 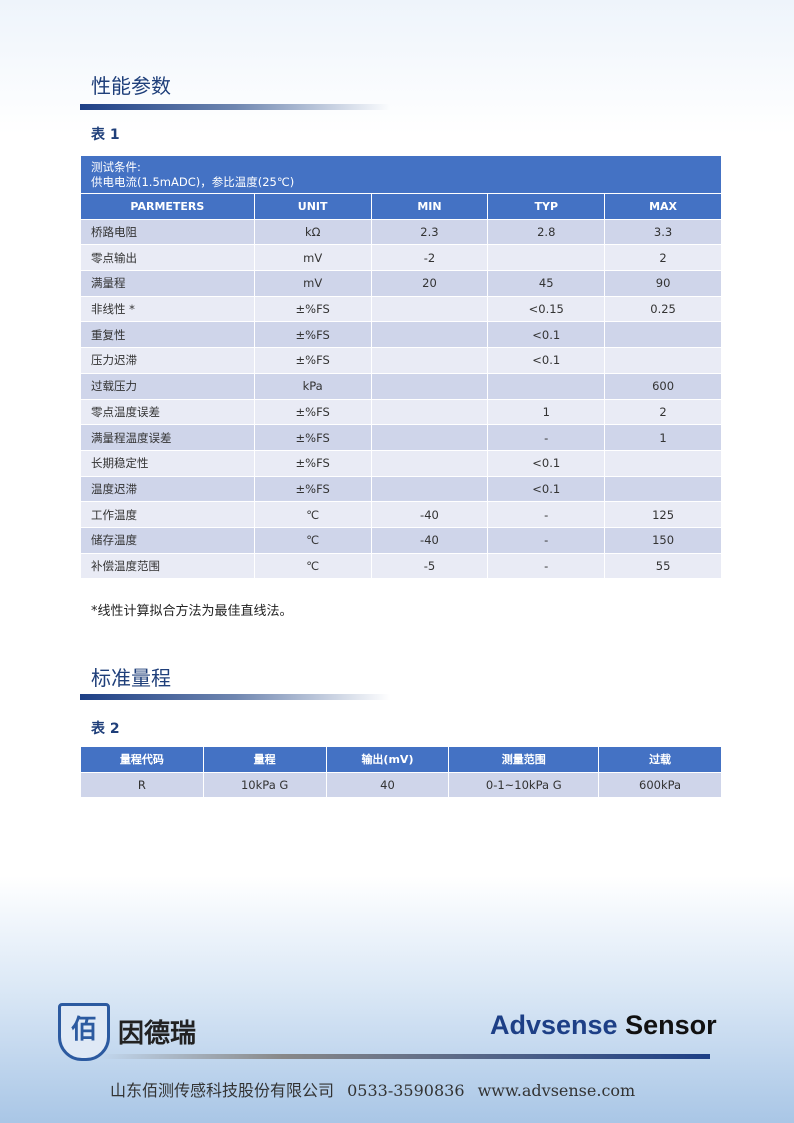 I want to click on table-row: 重复性 ±%FS <0.1, so click(x=401, y=335).